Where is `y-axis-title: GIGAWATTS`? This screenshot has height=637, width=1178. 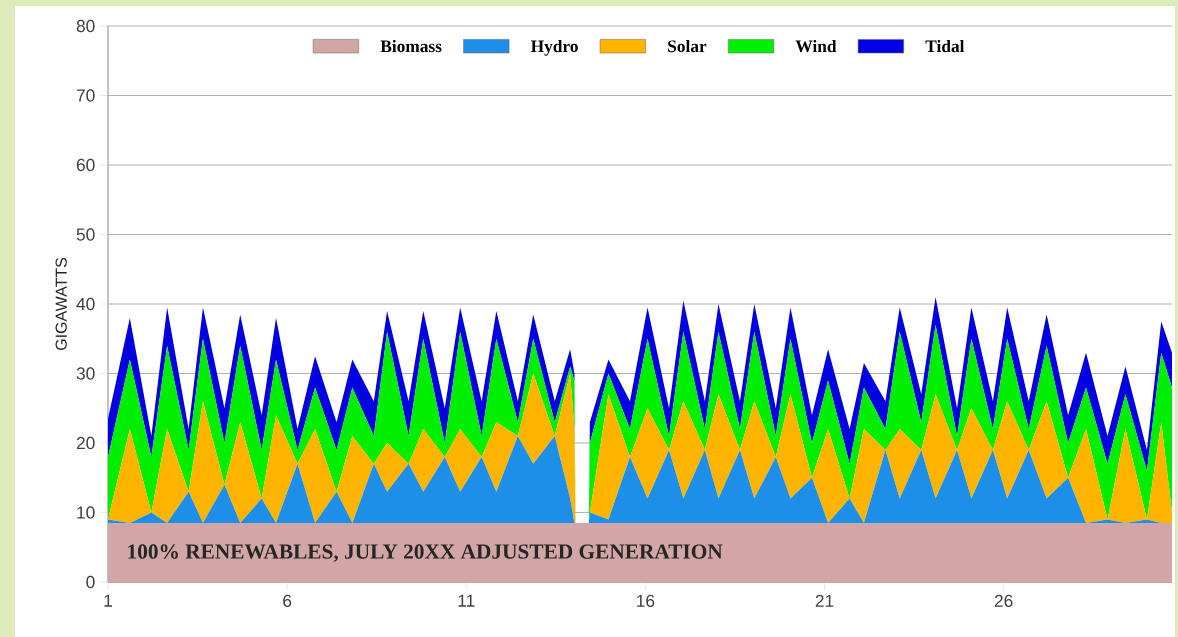
y-axis-title: GIGAWATTS is located at coordinates (61, 304).